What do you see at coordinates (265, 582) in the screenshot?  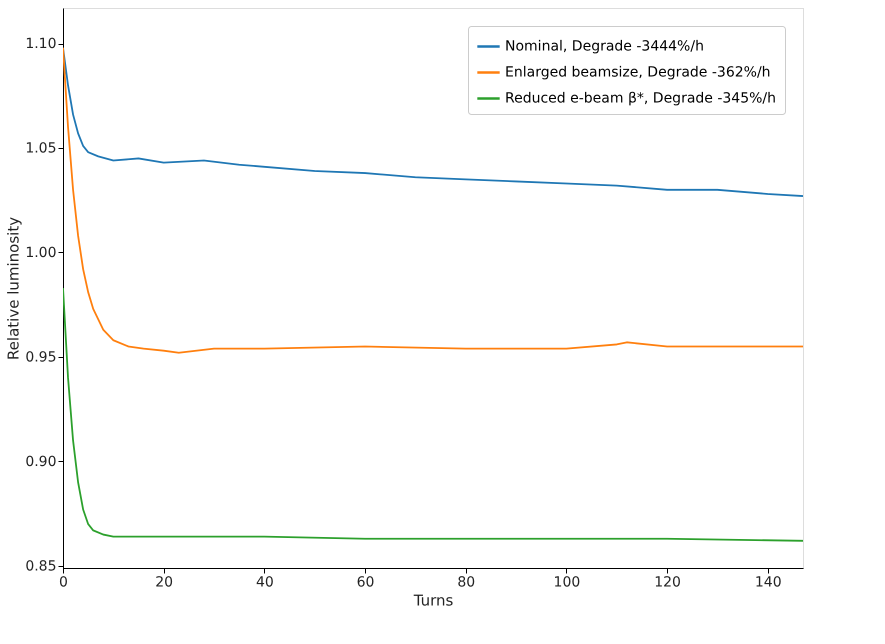 I see `x-tick-label: 40` at bounding box center [265, 582].